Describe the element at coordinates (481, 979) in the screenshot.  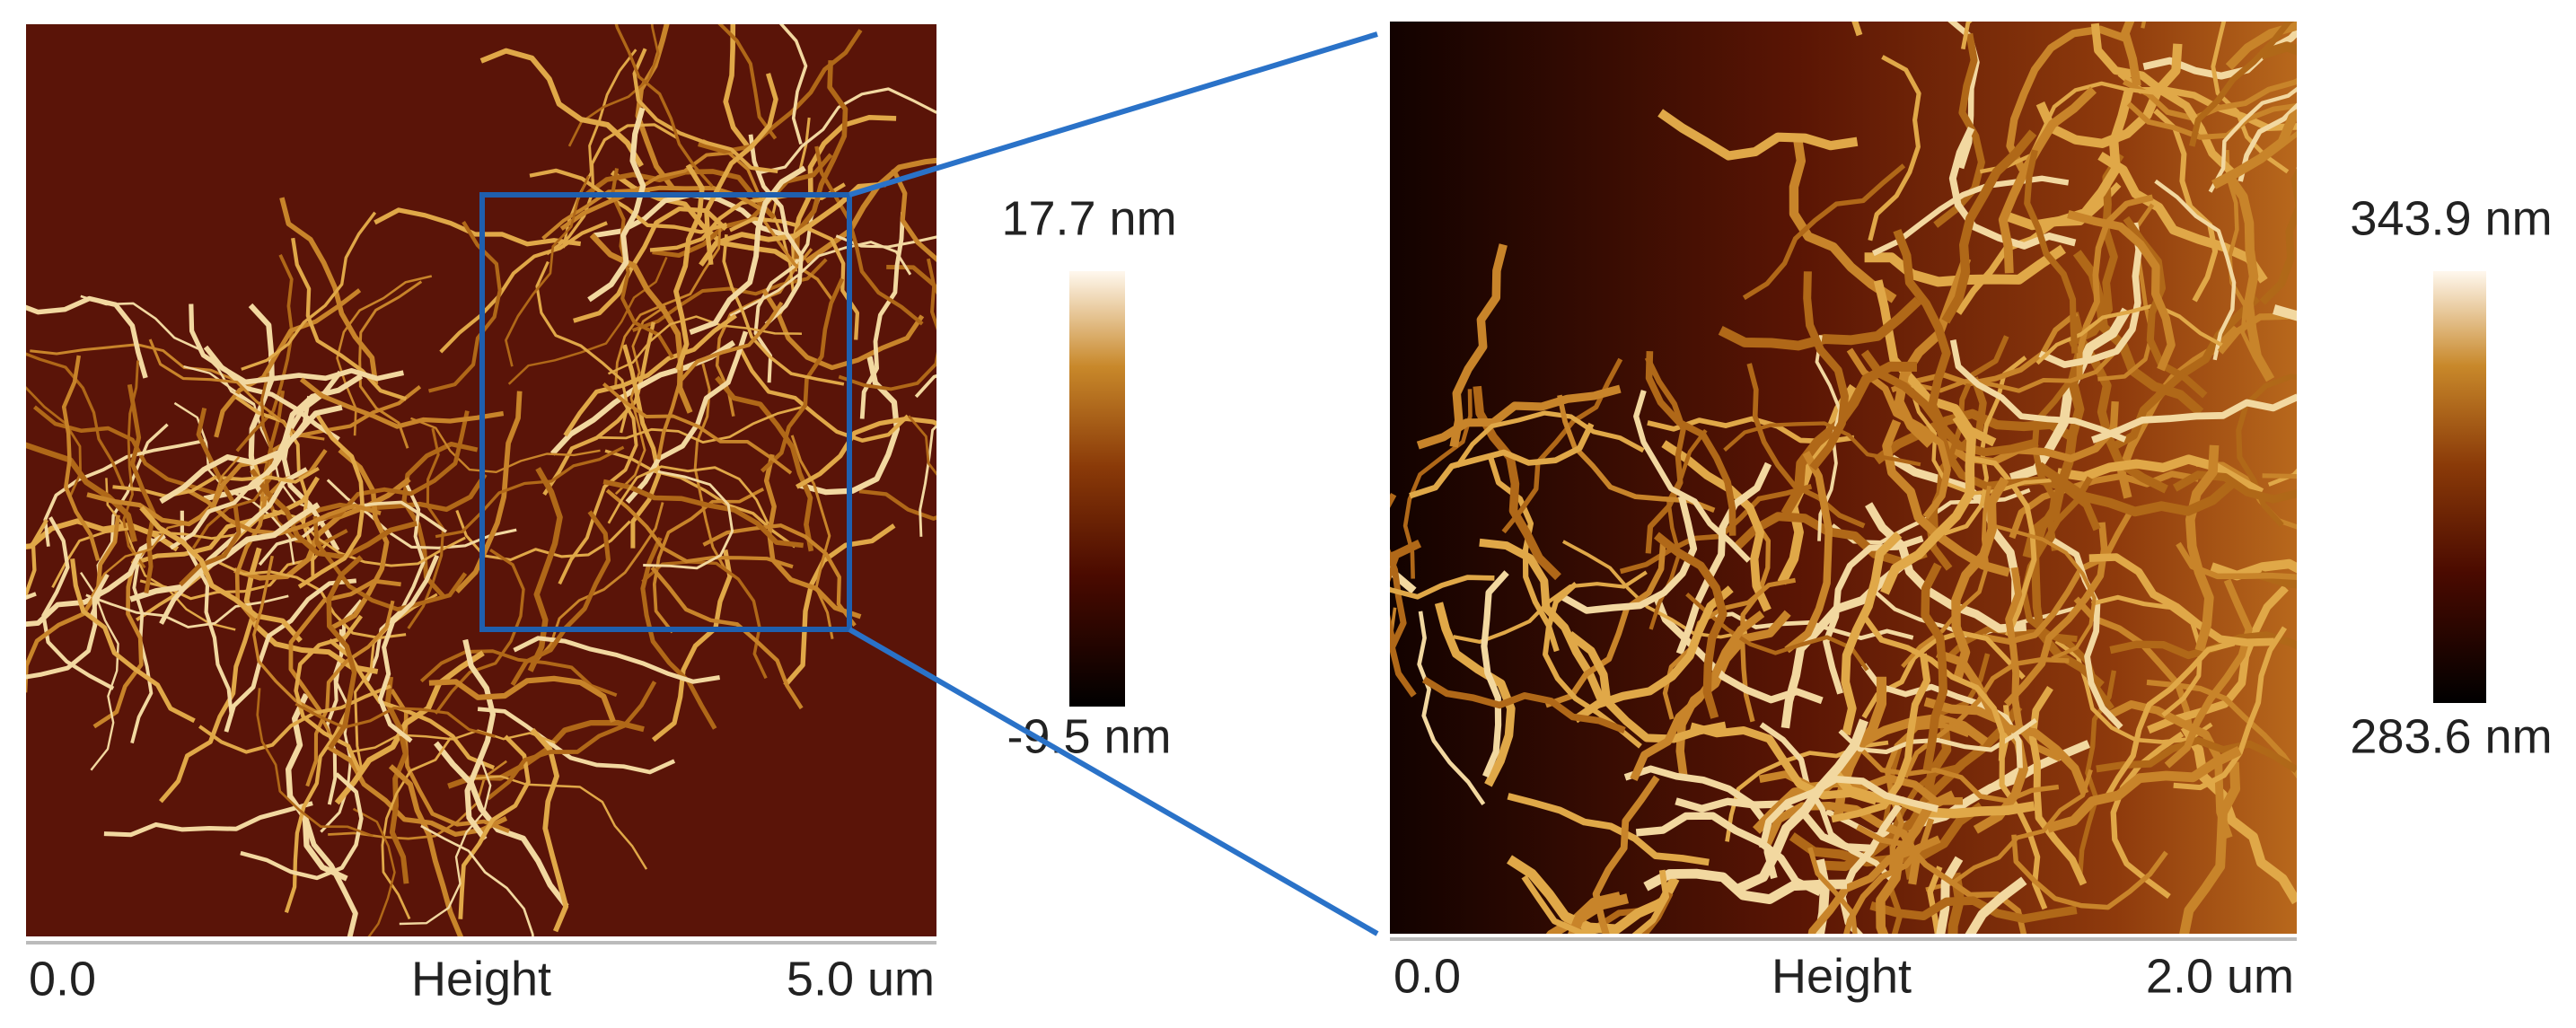
I see `channel-label: Height` at that location.